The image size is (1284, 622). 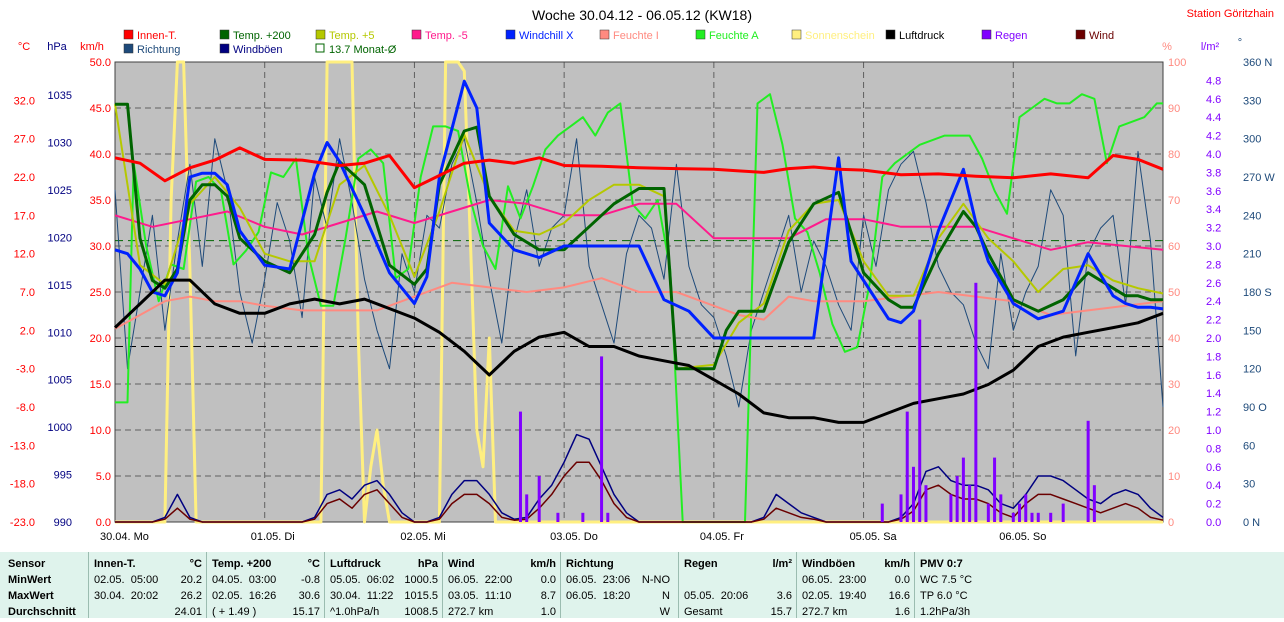 What do you see at coordinates (310, 580) in the screenshot?
I see `stats-cell-value: -0.8` at bounding box center [310, 580].